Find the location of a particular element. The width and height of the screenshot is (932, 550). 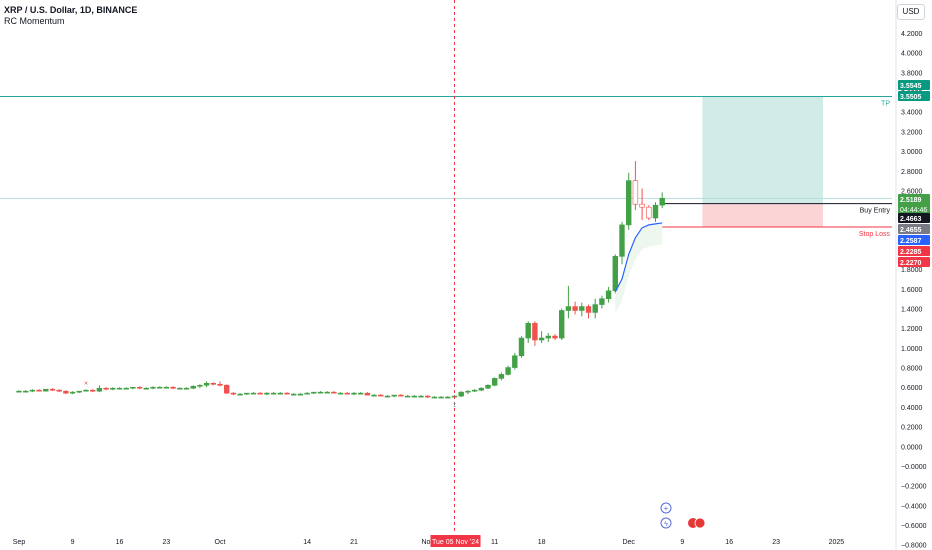

indicator-label: RC Momentum is located at coordinates (34, 21).